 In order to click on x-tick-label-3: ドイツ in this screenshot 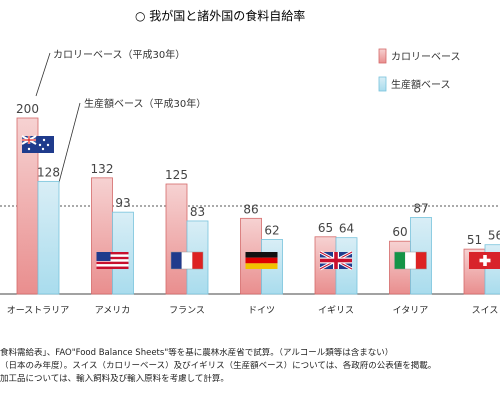, I will do `click(261, 311)`.